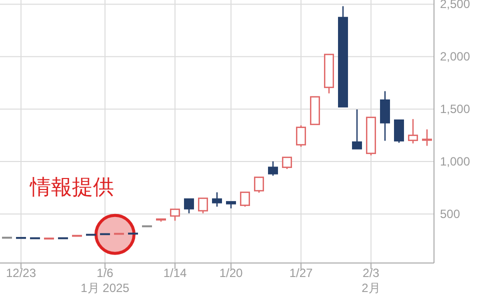 This screenshot has width=480, height=298. I want to click on x-tick-label: 12/23, so click(21, 273).